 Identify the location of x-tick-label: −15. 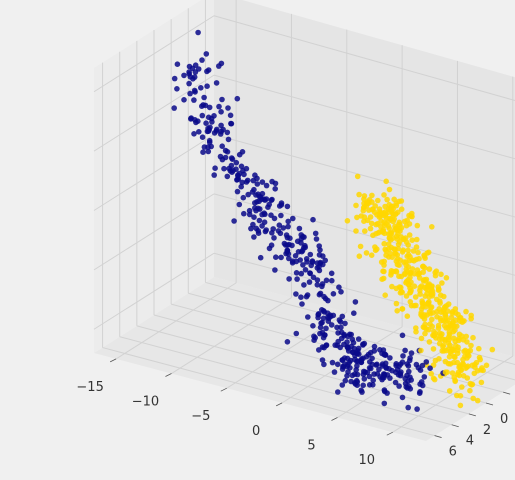
(89, 387).